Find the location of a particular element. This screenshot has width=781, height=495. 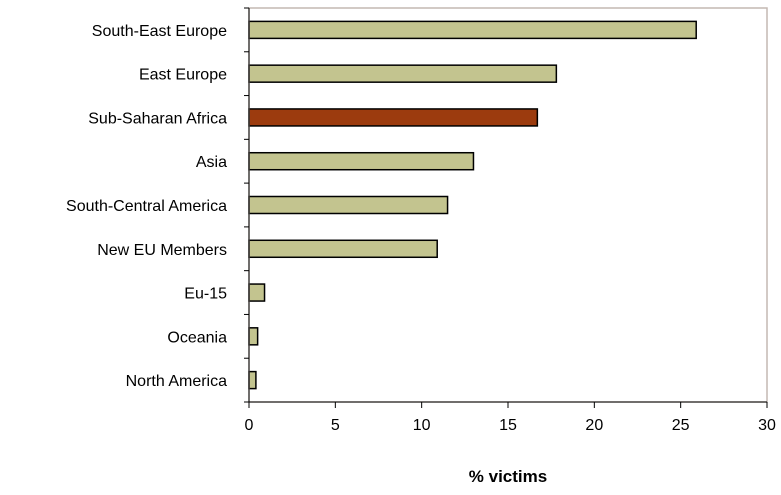

category-label: Sub-Saharan Africa is located at coordinates (157, 118).